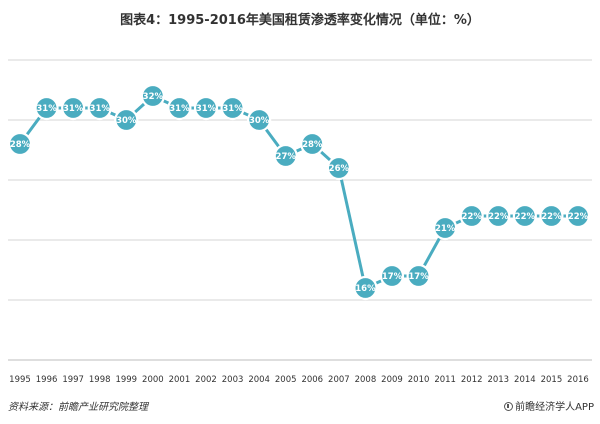 The height and width of the screenshot is (424, 600). Describe the element at coordinates (78, 407) in the screenshot. I see `source-note: 资料来源：前瞻产业研究院整理` at that location.